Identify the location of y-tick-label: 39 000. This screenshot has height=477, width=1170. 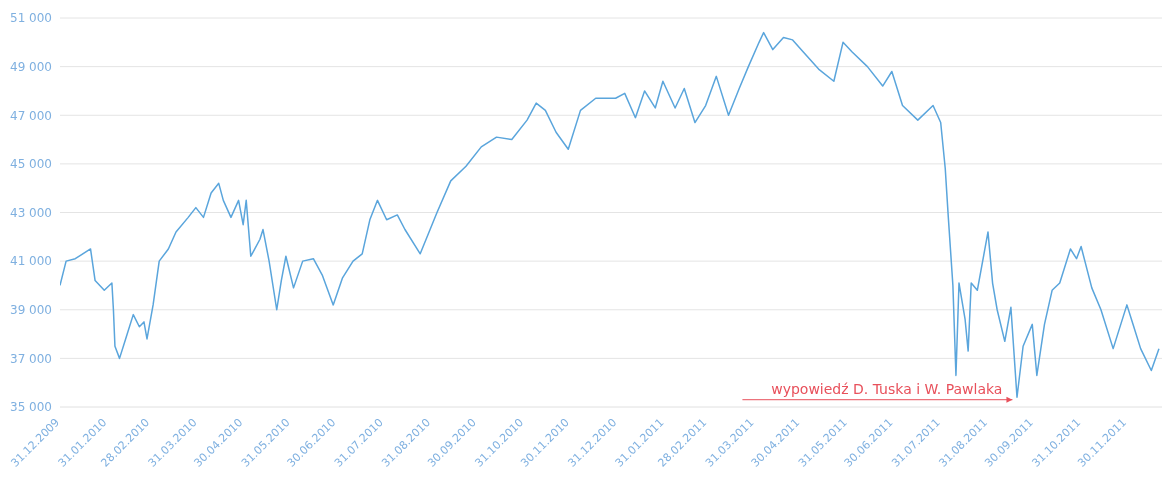
(31, 310).